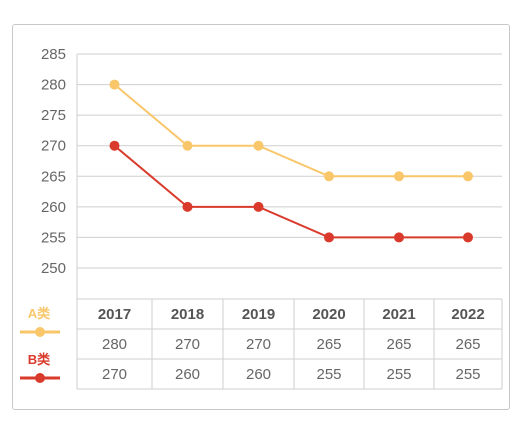 This screenshot has width=526, height=425. I want to click on table-header-year: 2020, so click(328, 314).